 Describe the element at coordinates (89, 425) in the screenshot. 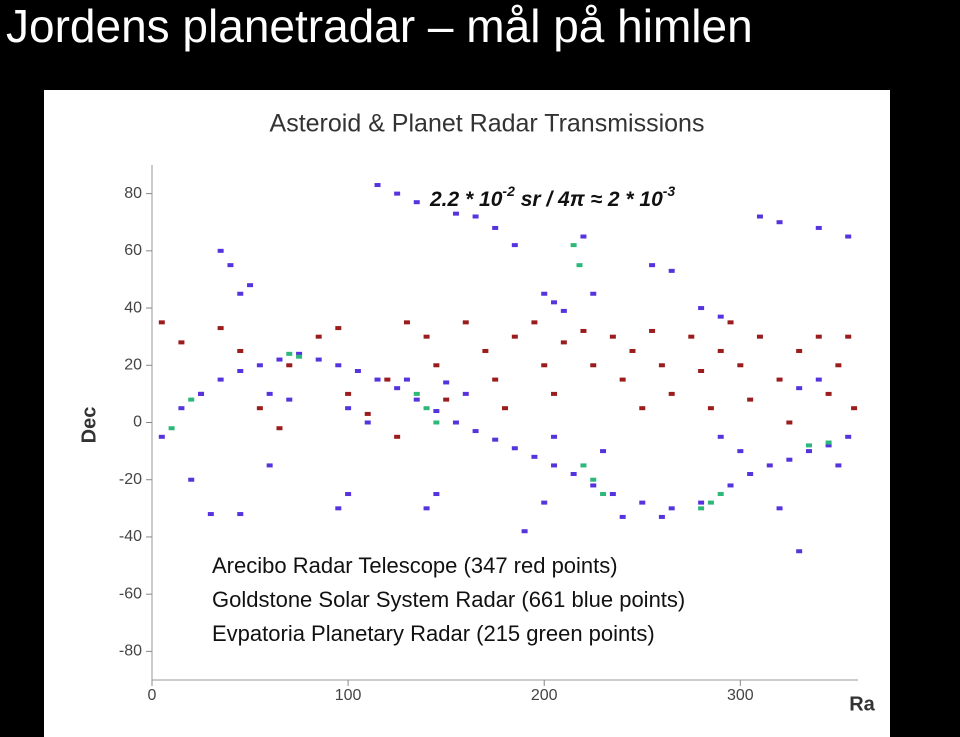

I see `y-axis-label: Dec` at that location.